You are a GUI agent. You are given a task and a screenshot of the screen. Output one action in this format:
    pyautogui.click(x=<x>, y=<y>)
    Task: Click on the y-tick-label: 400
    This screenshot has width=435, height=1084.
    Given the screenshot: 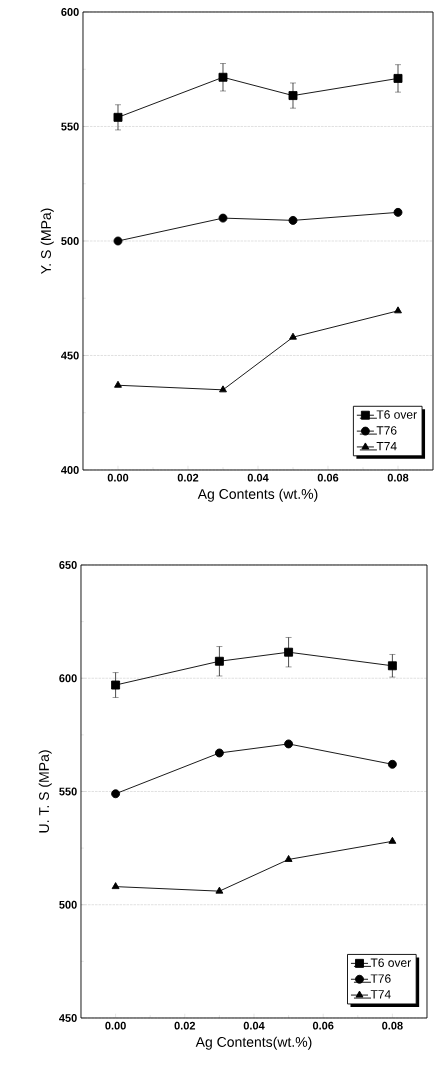 What is the action you would take?
    pyautogui.click(x=70, y=470)
    